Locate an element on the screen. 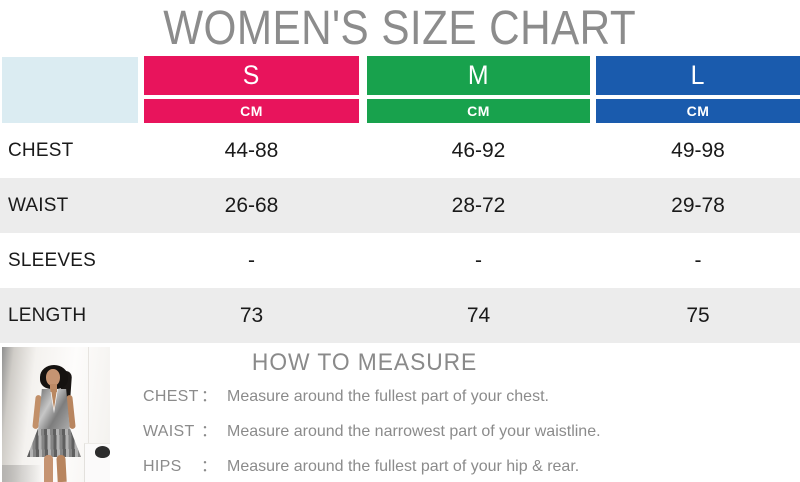 This screenshot has width=800, height=482. model-face is located at coordinates (53, 377).